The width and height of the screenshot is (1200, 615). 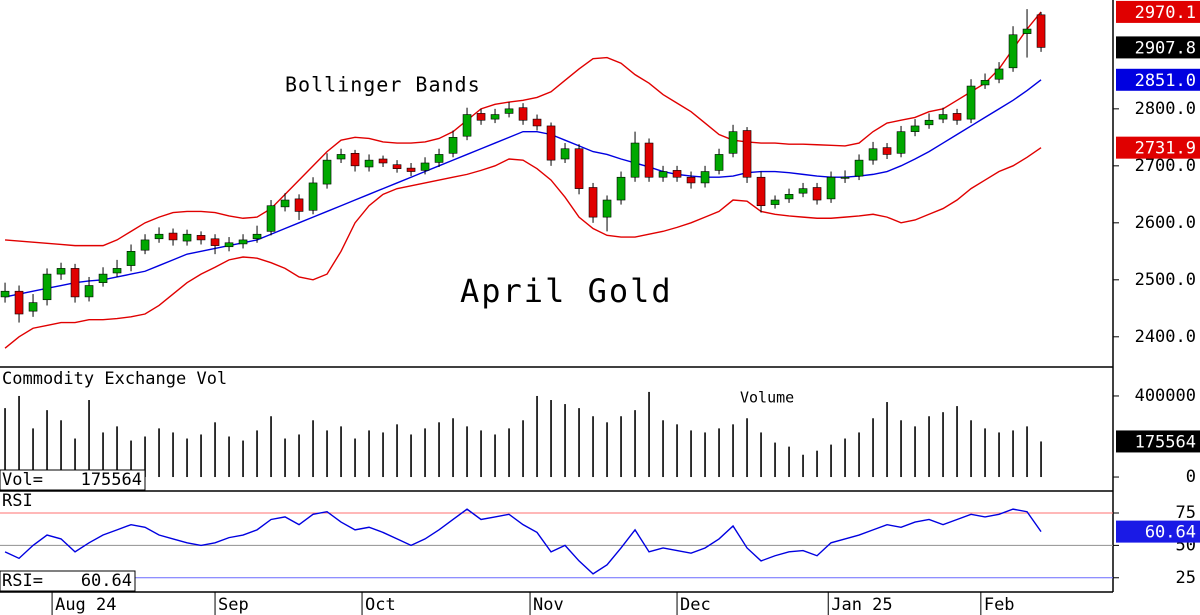 I want to click on panel-title: Commodity Exchange Vol, so click(x=114, y=379).